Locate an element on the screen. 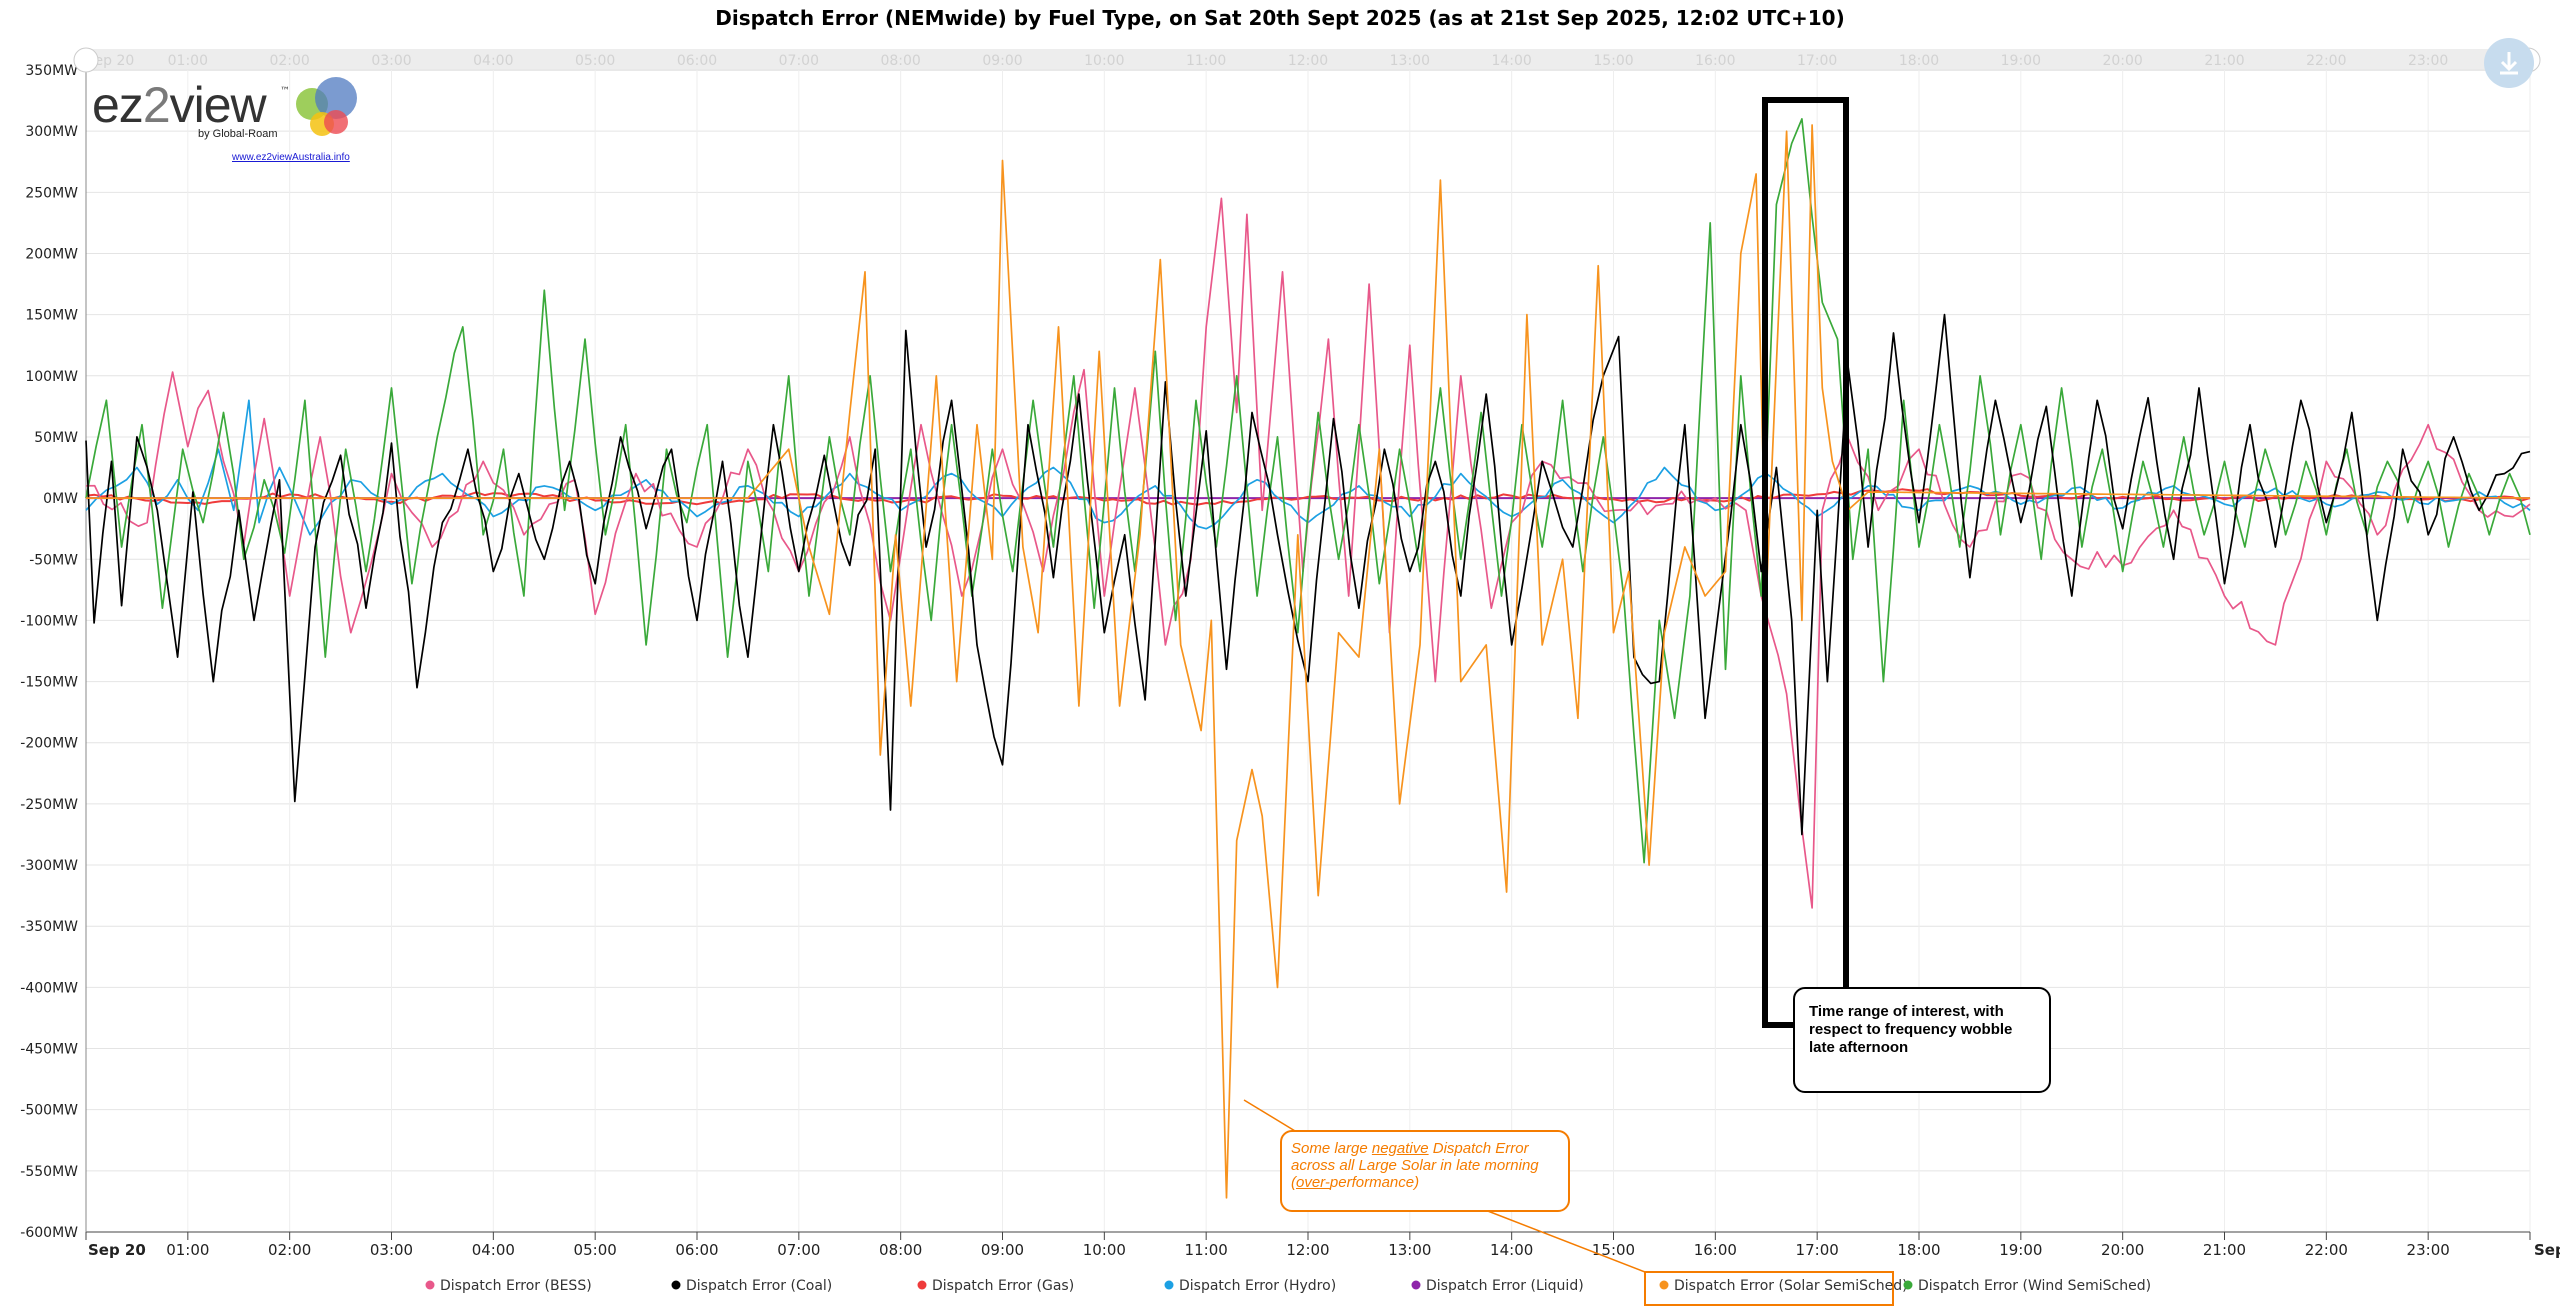 The image size is (2560, 1307). x-tick-label: 11:00 is located at coordinates (1206, 1250).